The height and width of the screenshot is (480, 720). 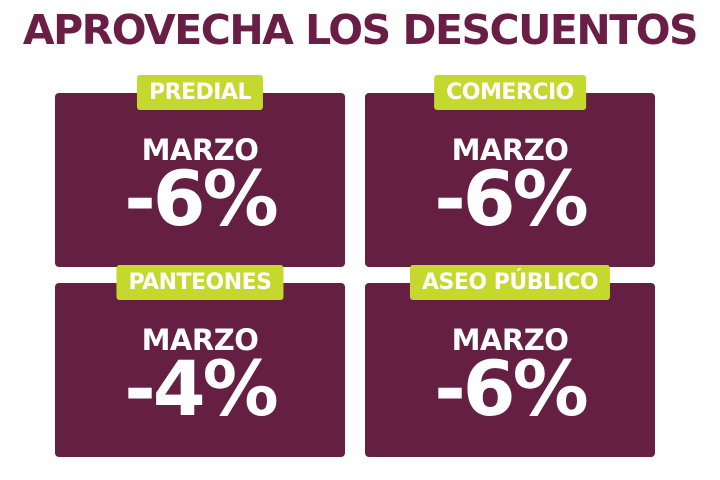 What do you see at coordinates (510, 282) in the screenshot?
I see `card-label: ASEO PÚBLICO` at bounding box center [510, 282].